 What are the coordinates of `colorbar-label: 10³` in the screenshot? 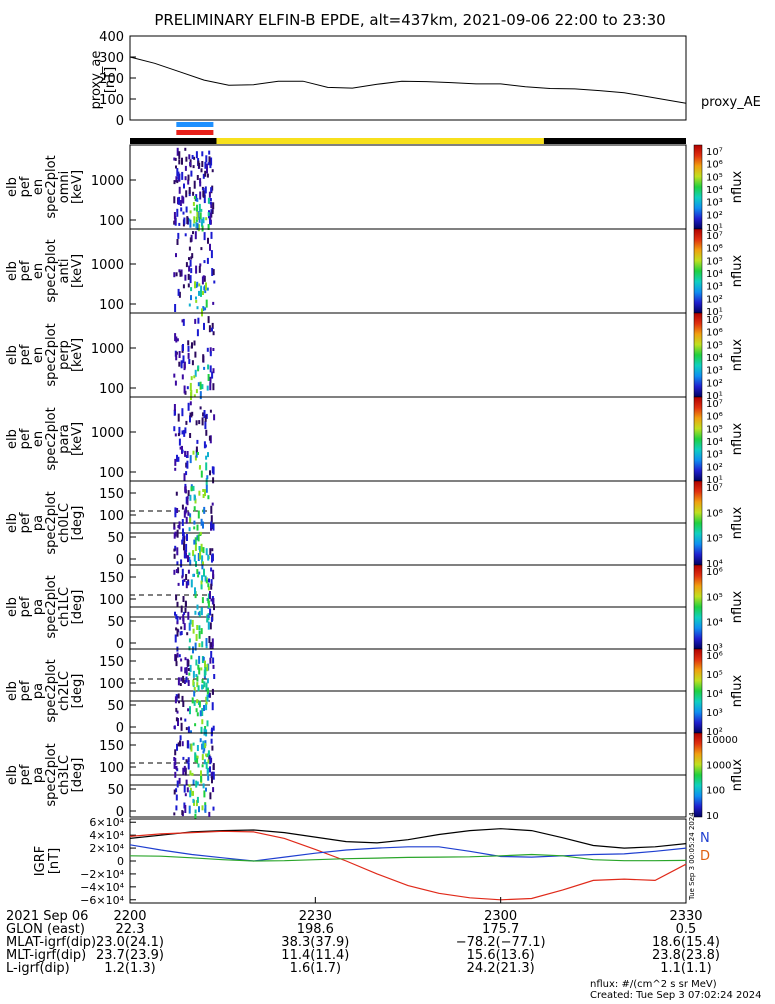 It's located at (714, 371).